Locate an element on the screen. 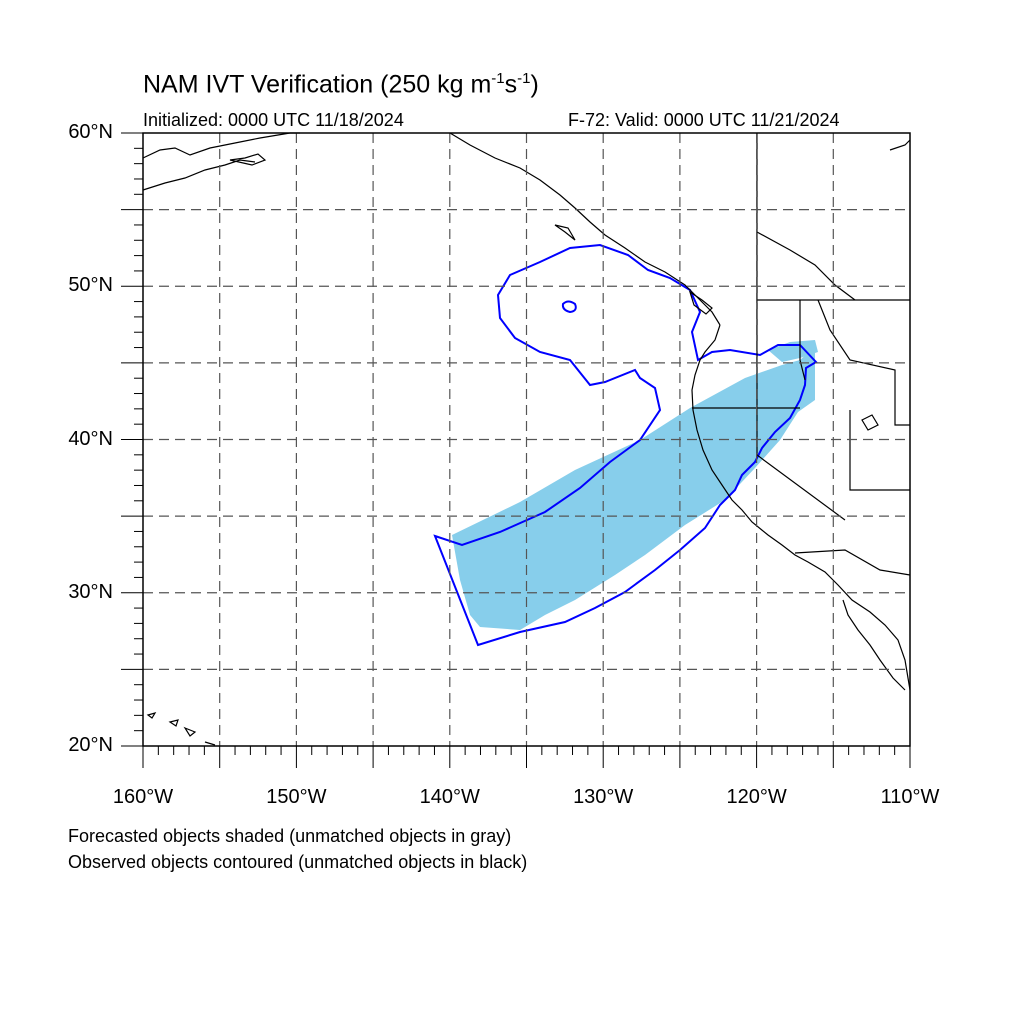 Image resolution: width=1024 pixels, height=1024 pixels. initialized-time: Initialized: 0000 UTC 11/18/2024 is located at coordinates (273, 120).